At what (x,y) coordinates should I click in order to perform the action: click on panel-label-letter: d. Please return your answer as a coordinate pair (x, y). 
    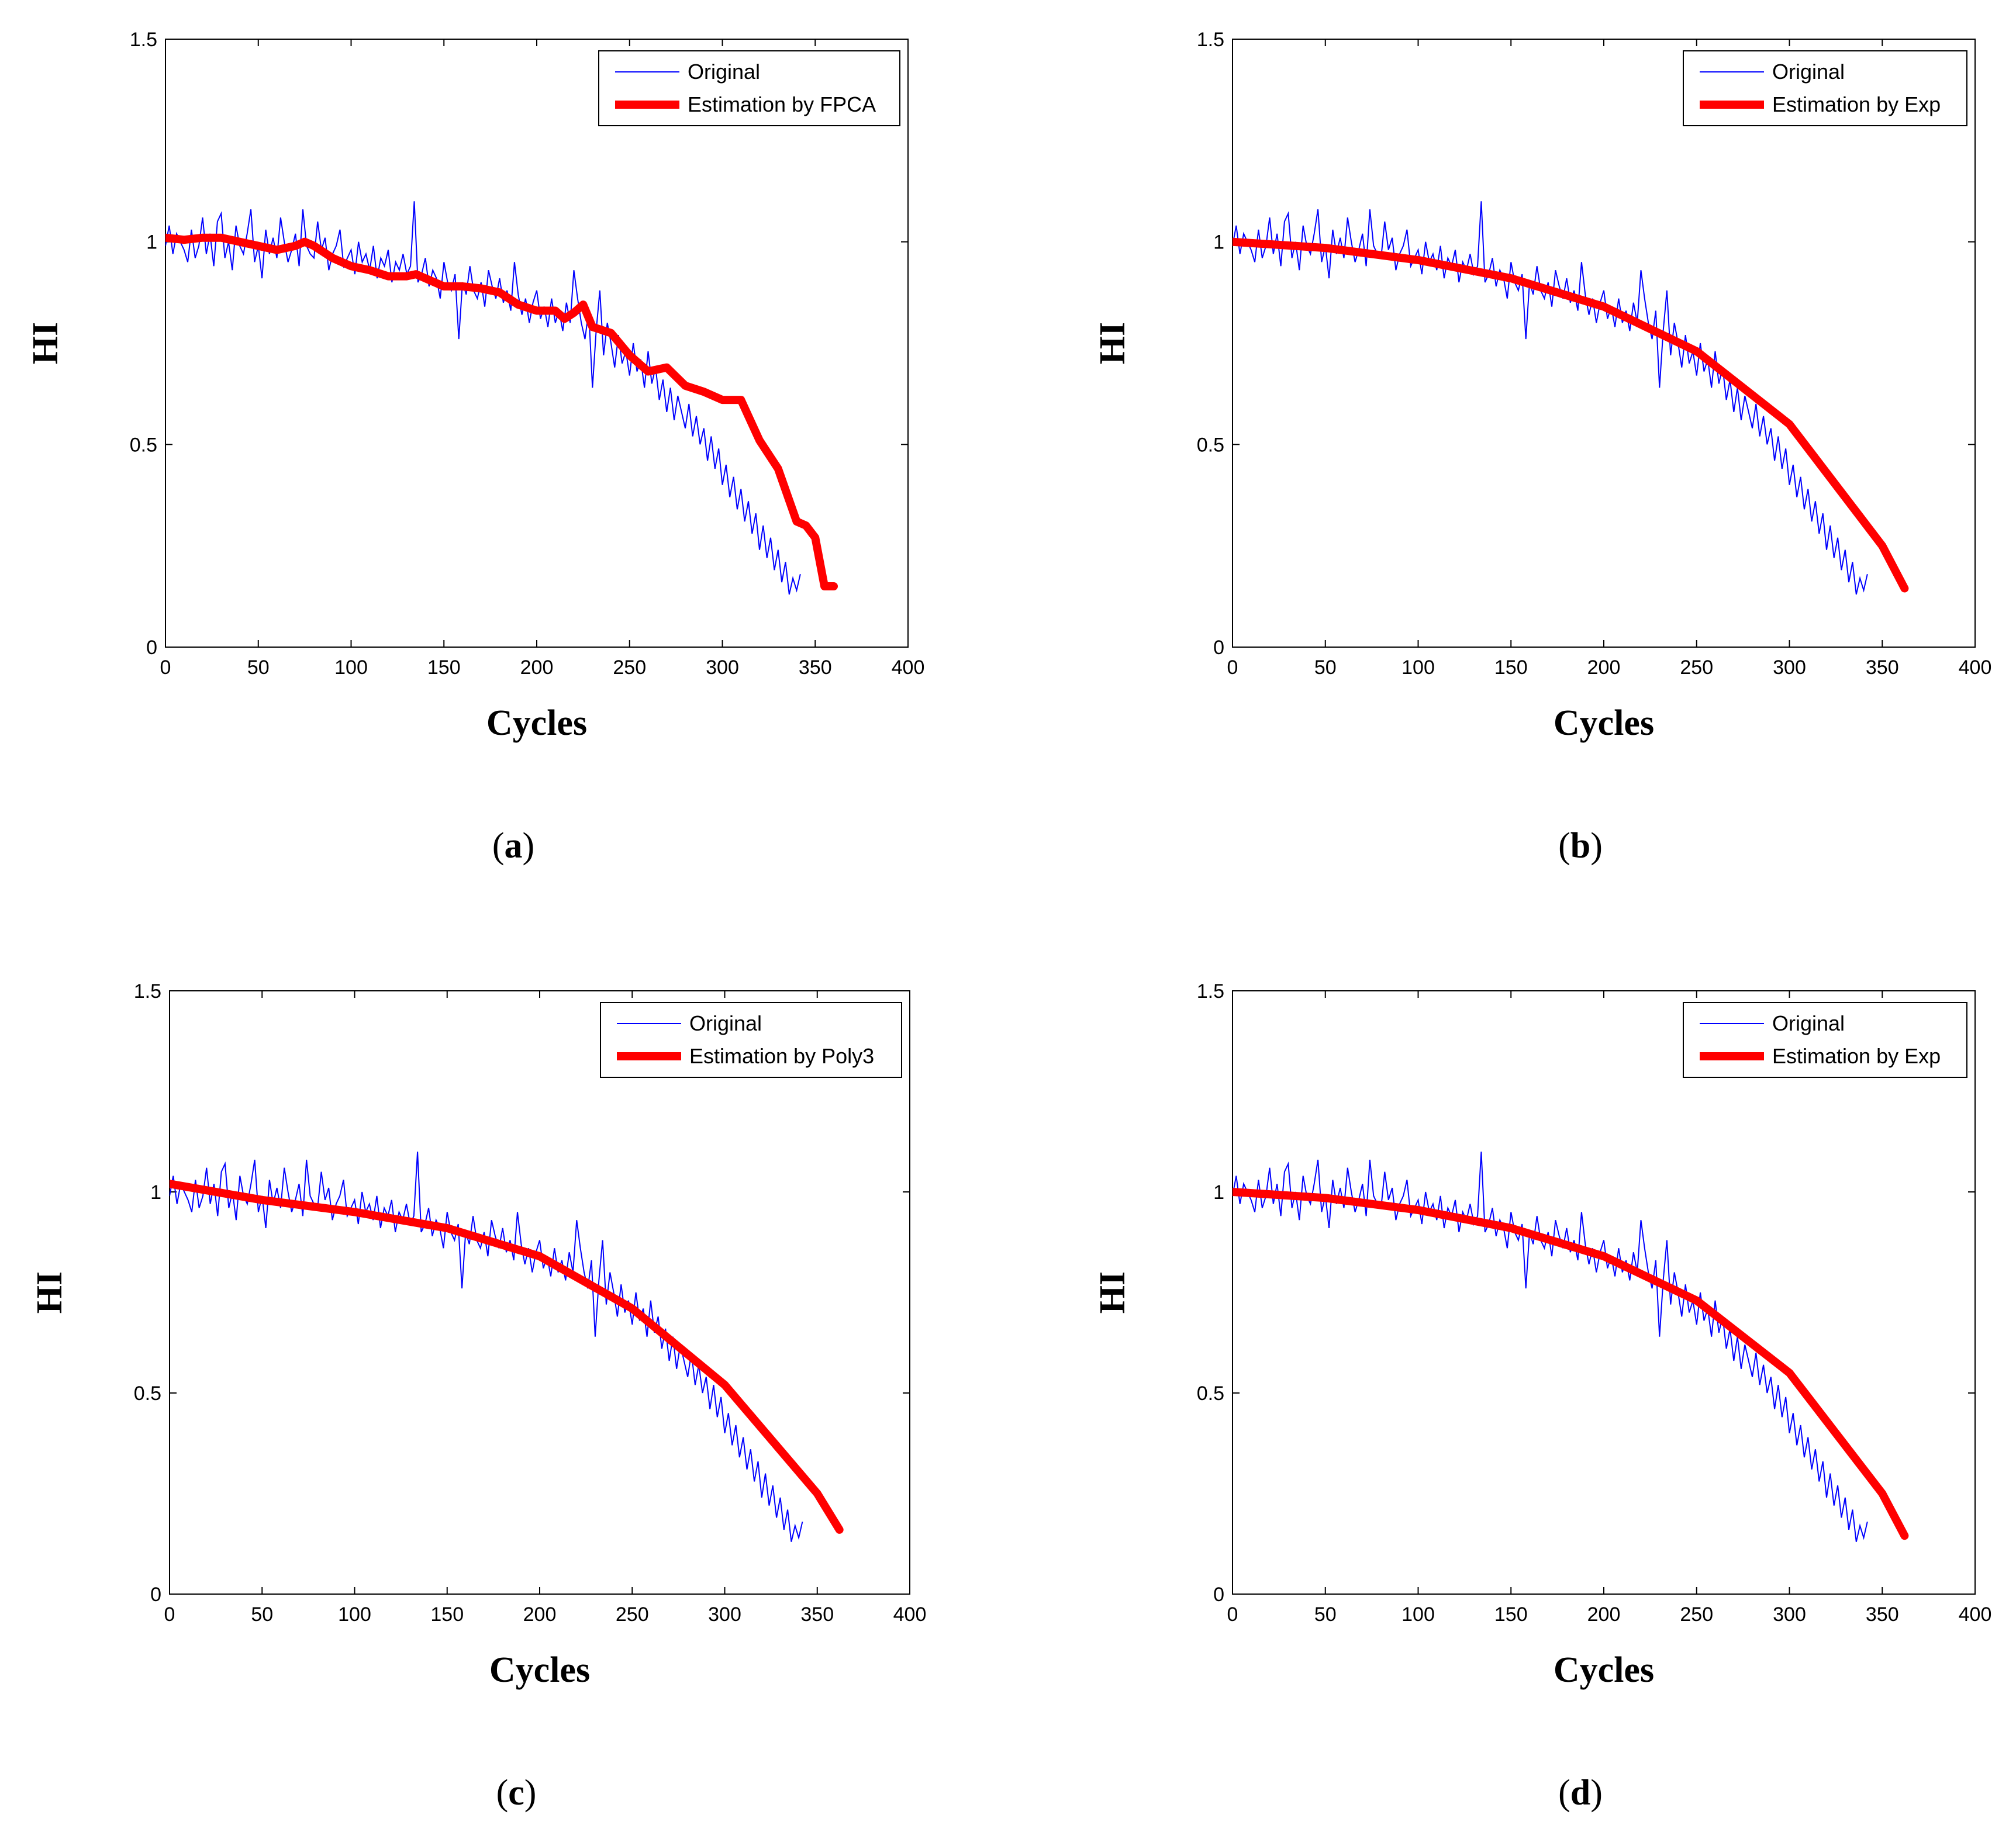
    Looking at the image, I should click on (1580, 1793).